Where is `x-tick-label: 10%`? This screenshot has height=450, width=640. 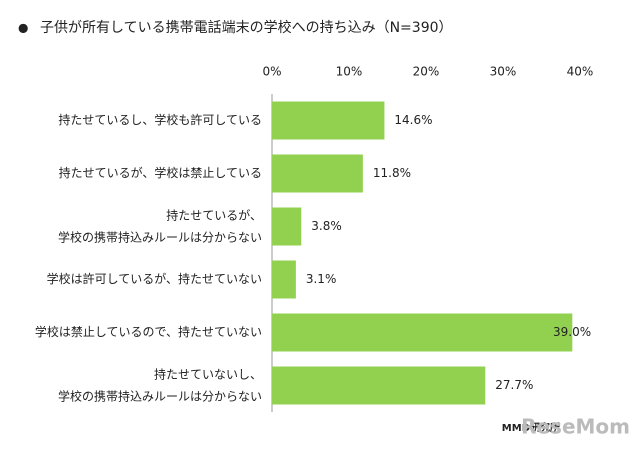 x-tick-label: 10% is located at coordinates (349, 72).